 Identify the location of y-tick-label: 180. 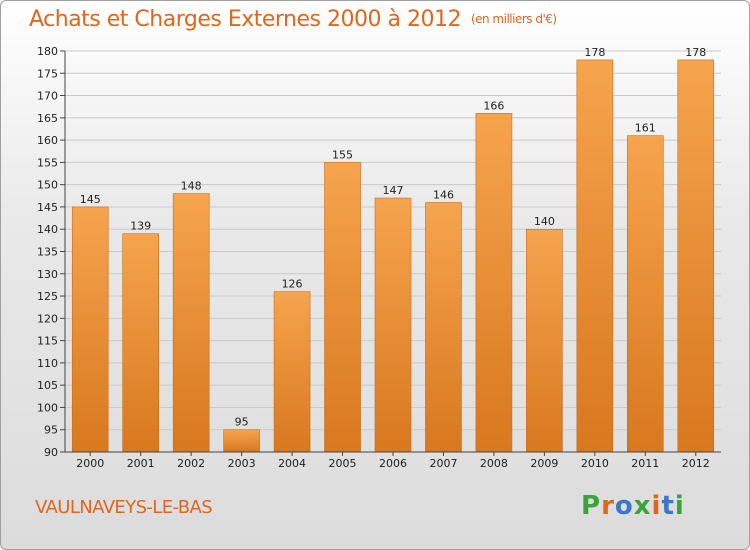
(47, 51).